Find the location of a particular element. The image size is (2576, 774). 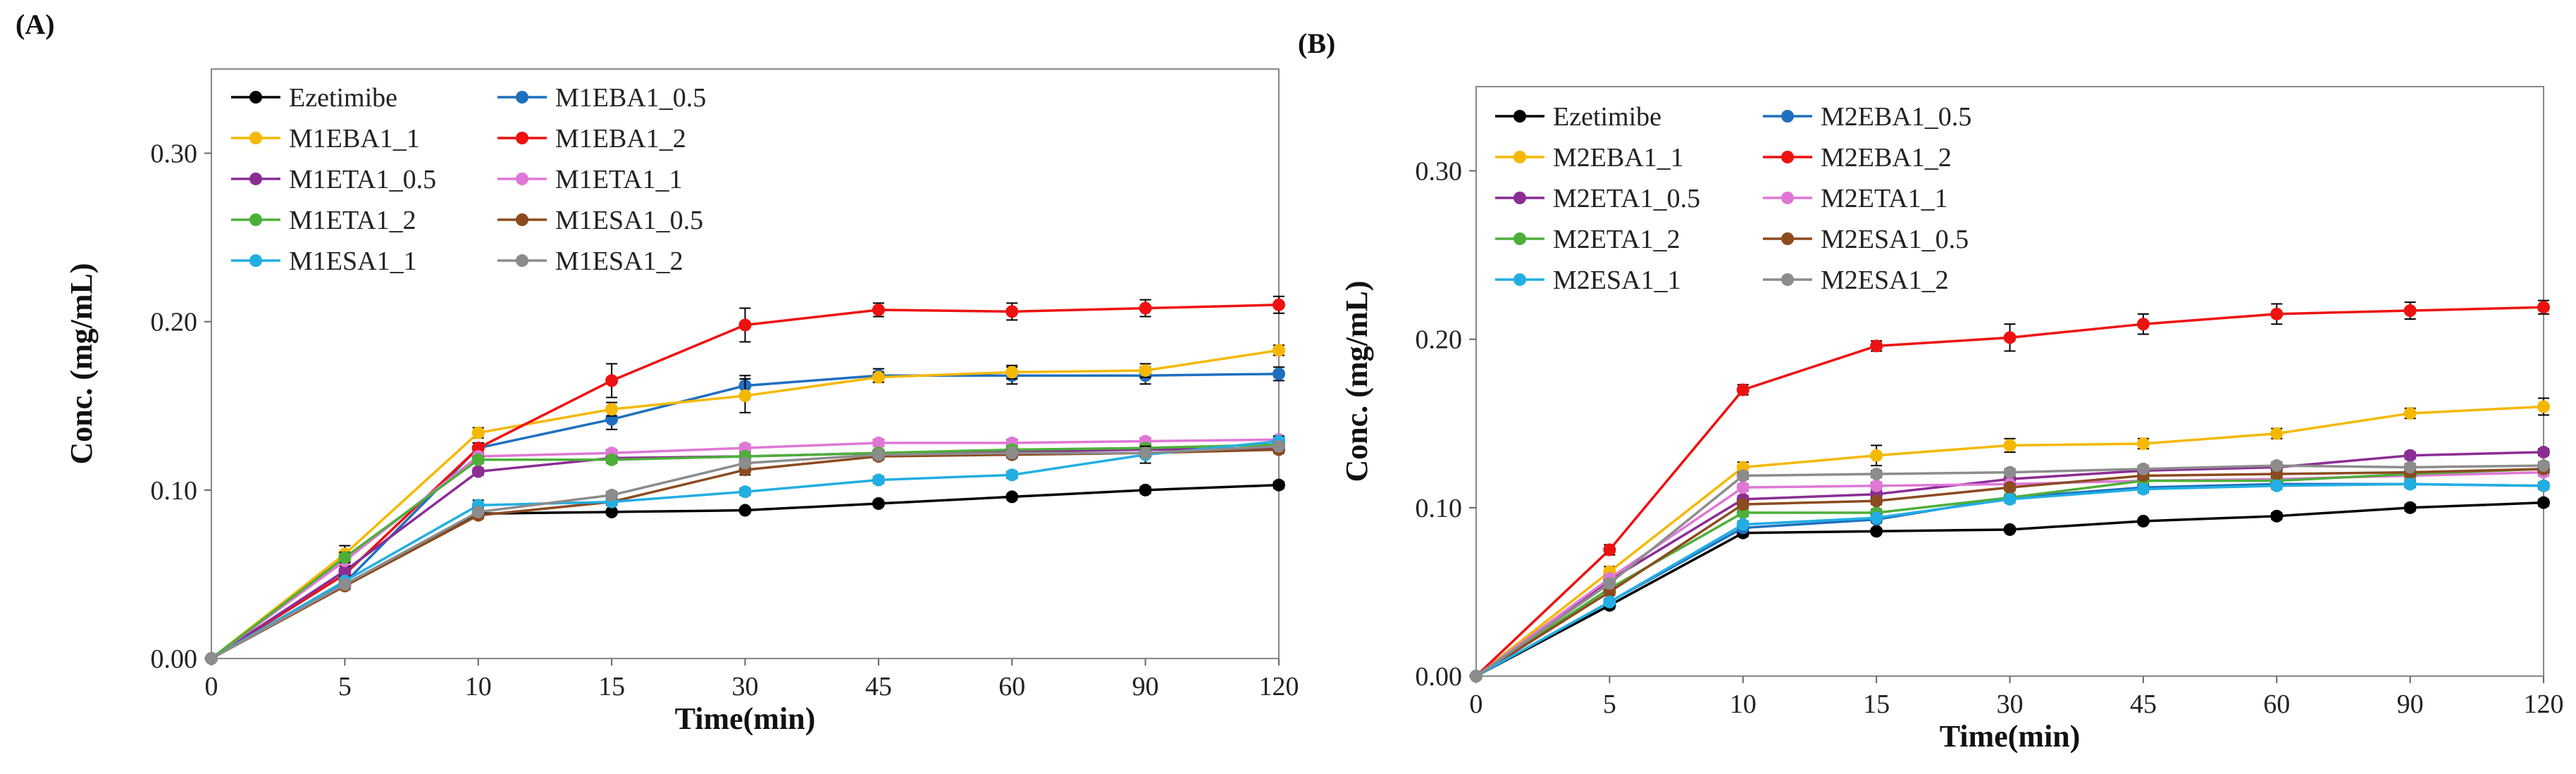

y-tick-label: 0.30 is located at coordinates (1439, 172).